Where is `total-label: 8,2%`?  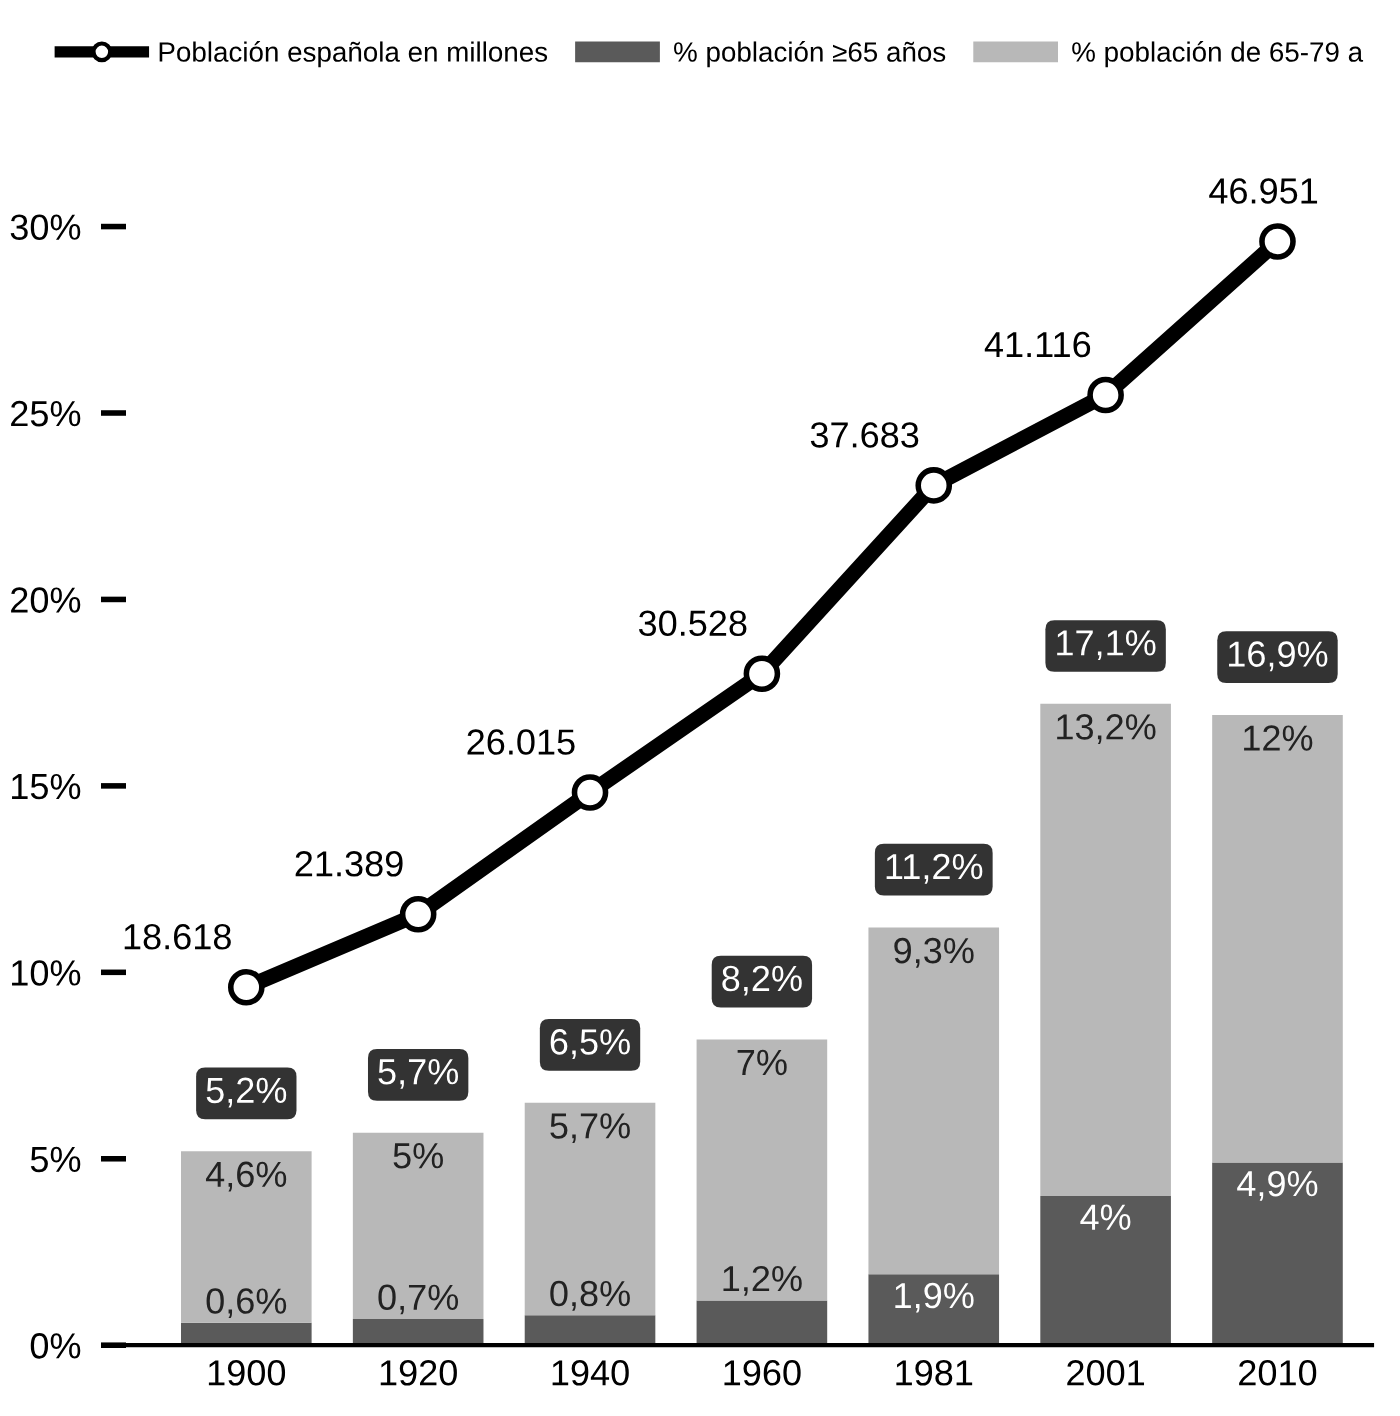
total-label: 8,2% is located at coordinates (762, 980).